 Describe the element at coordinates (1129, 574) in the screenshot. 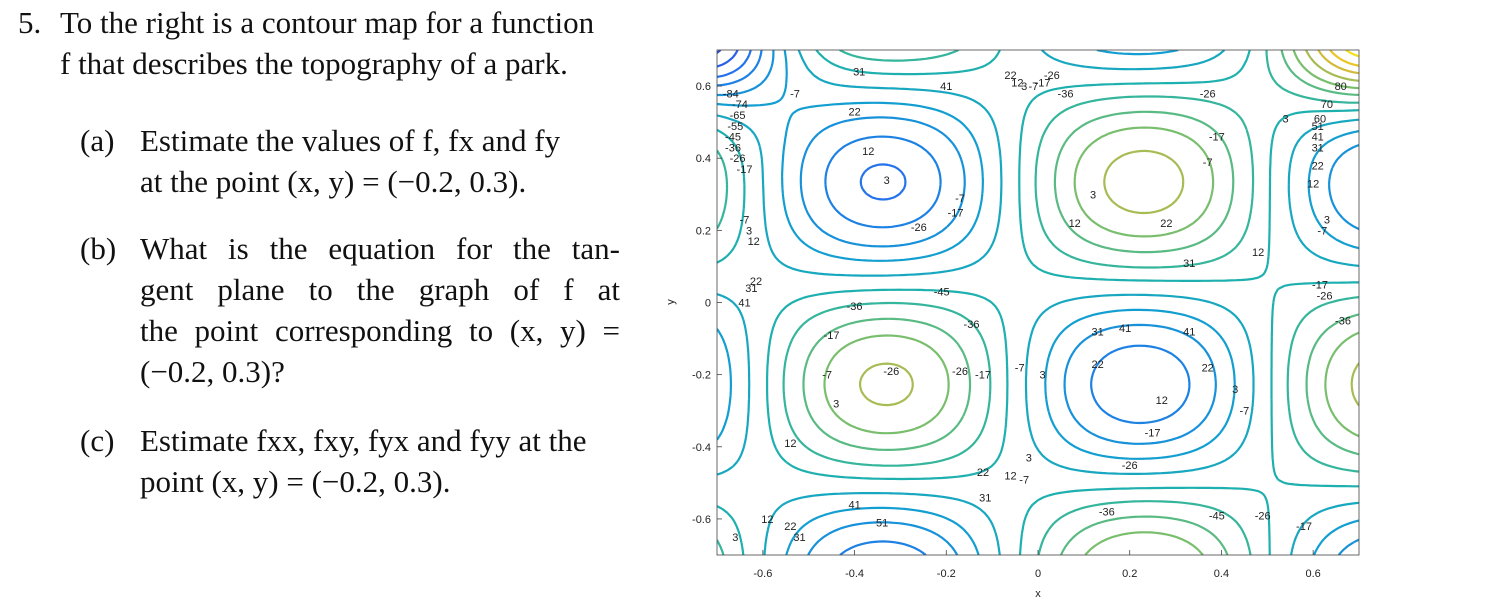

I see `x-tick-label: 0.2` at that location.